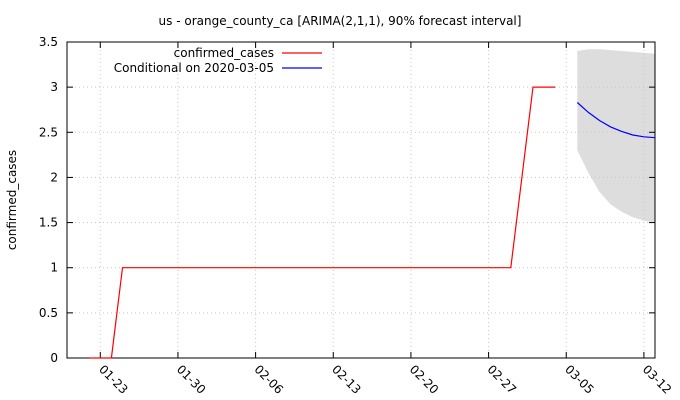 The height and width of the screenshot is (400, 680). I want to click on forecast-interval-band, so click(616, 136).